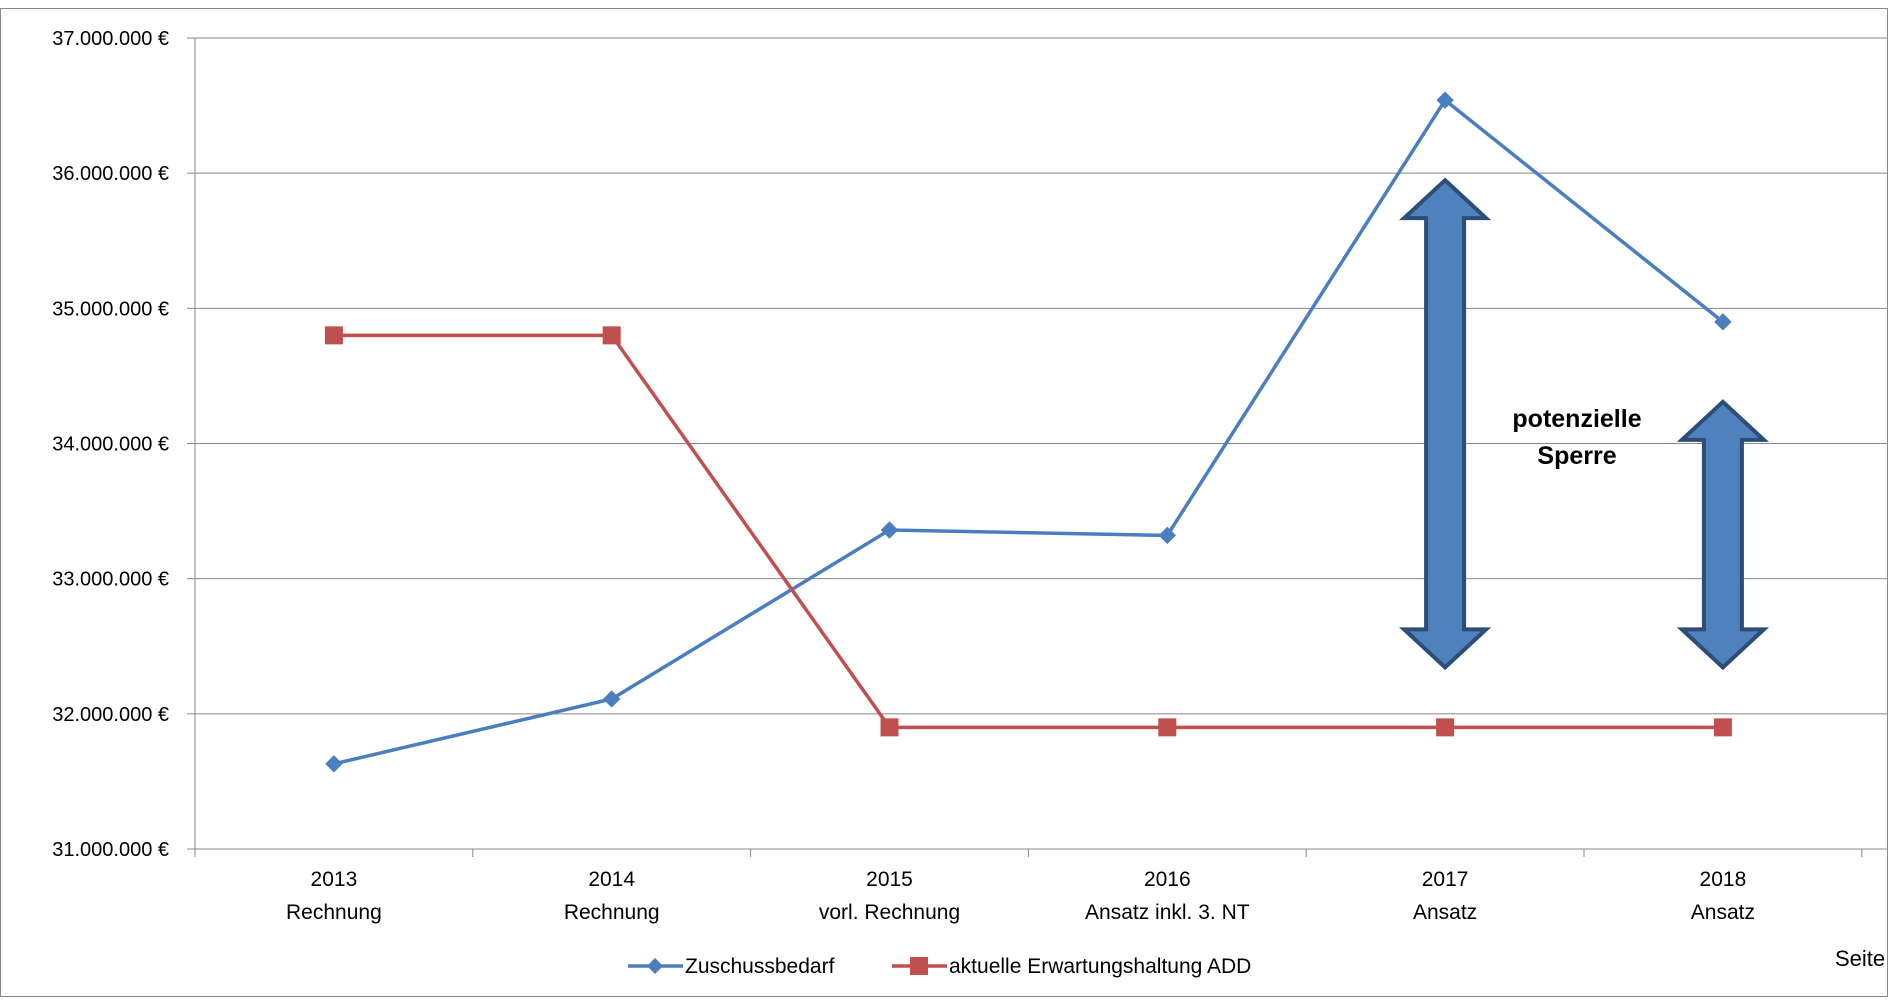 This screenshot has height=1003, width=1890. I want to click on y-tick-label: 37.000.000 €, so click(110, 39).